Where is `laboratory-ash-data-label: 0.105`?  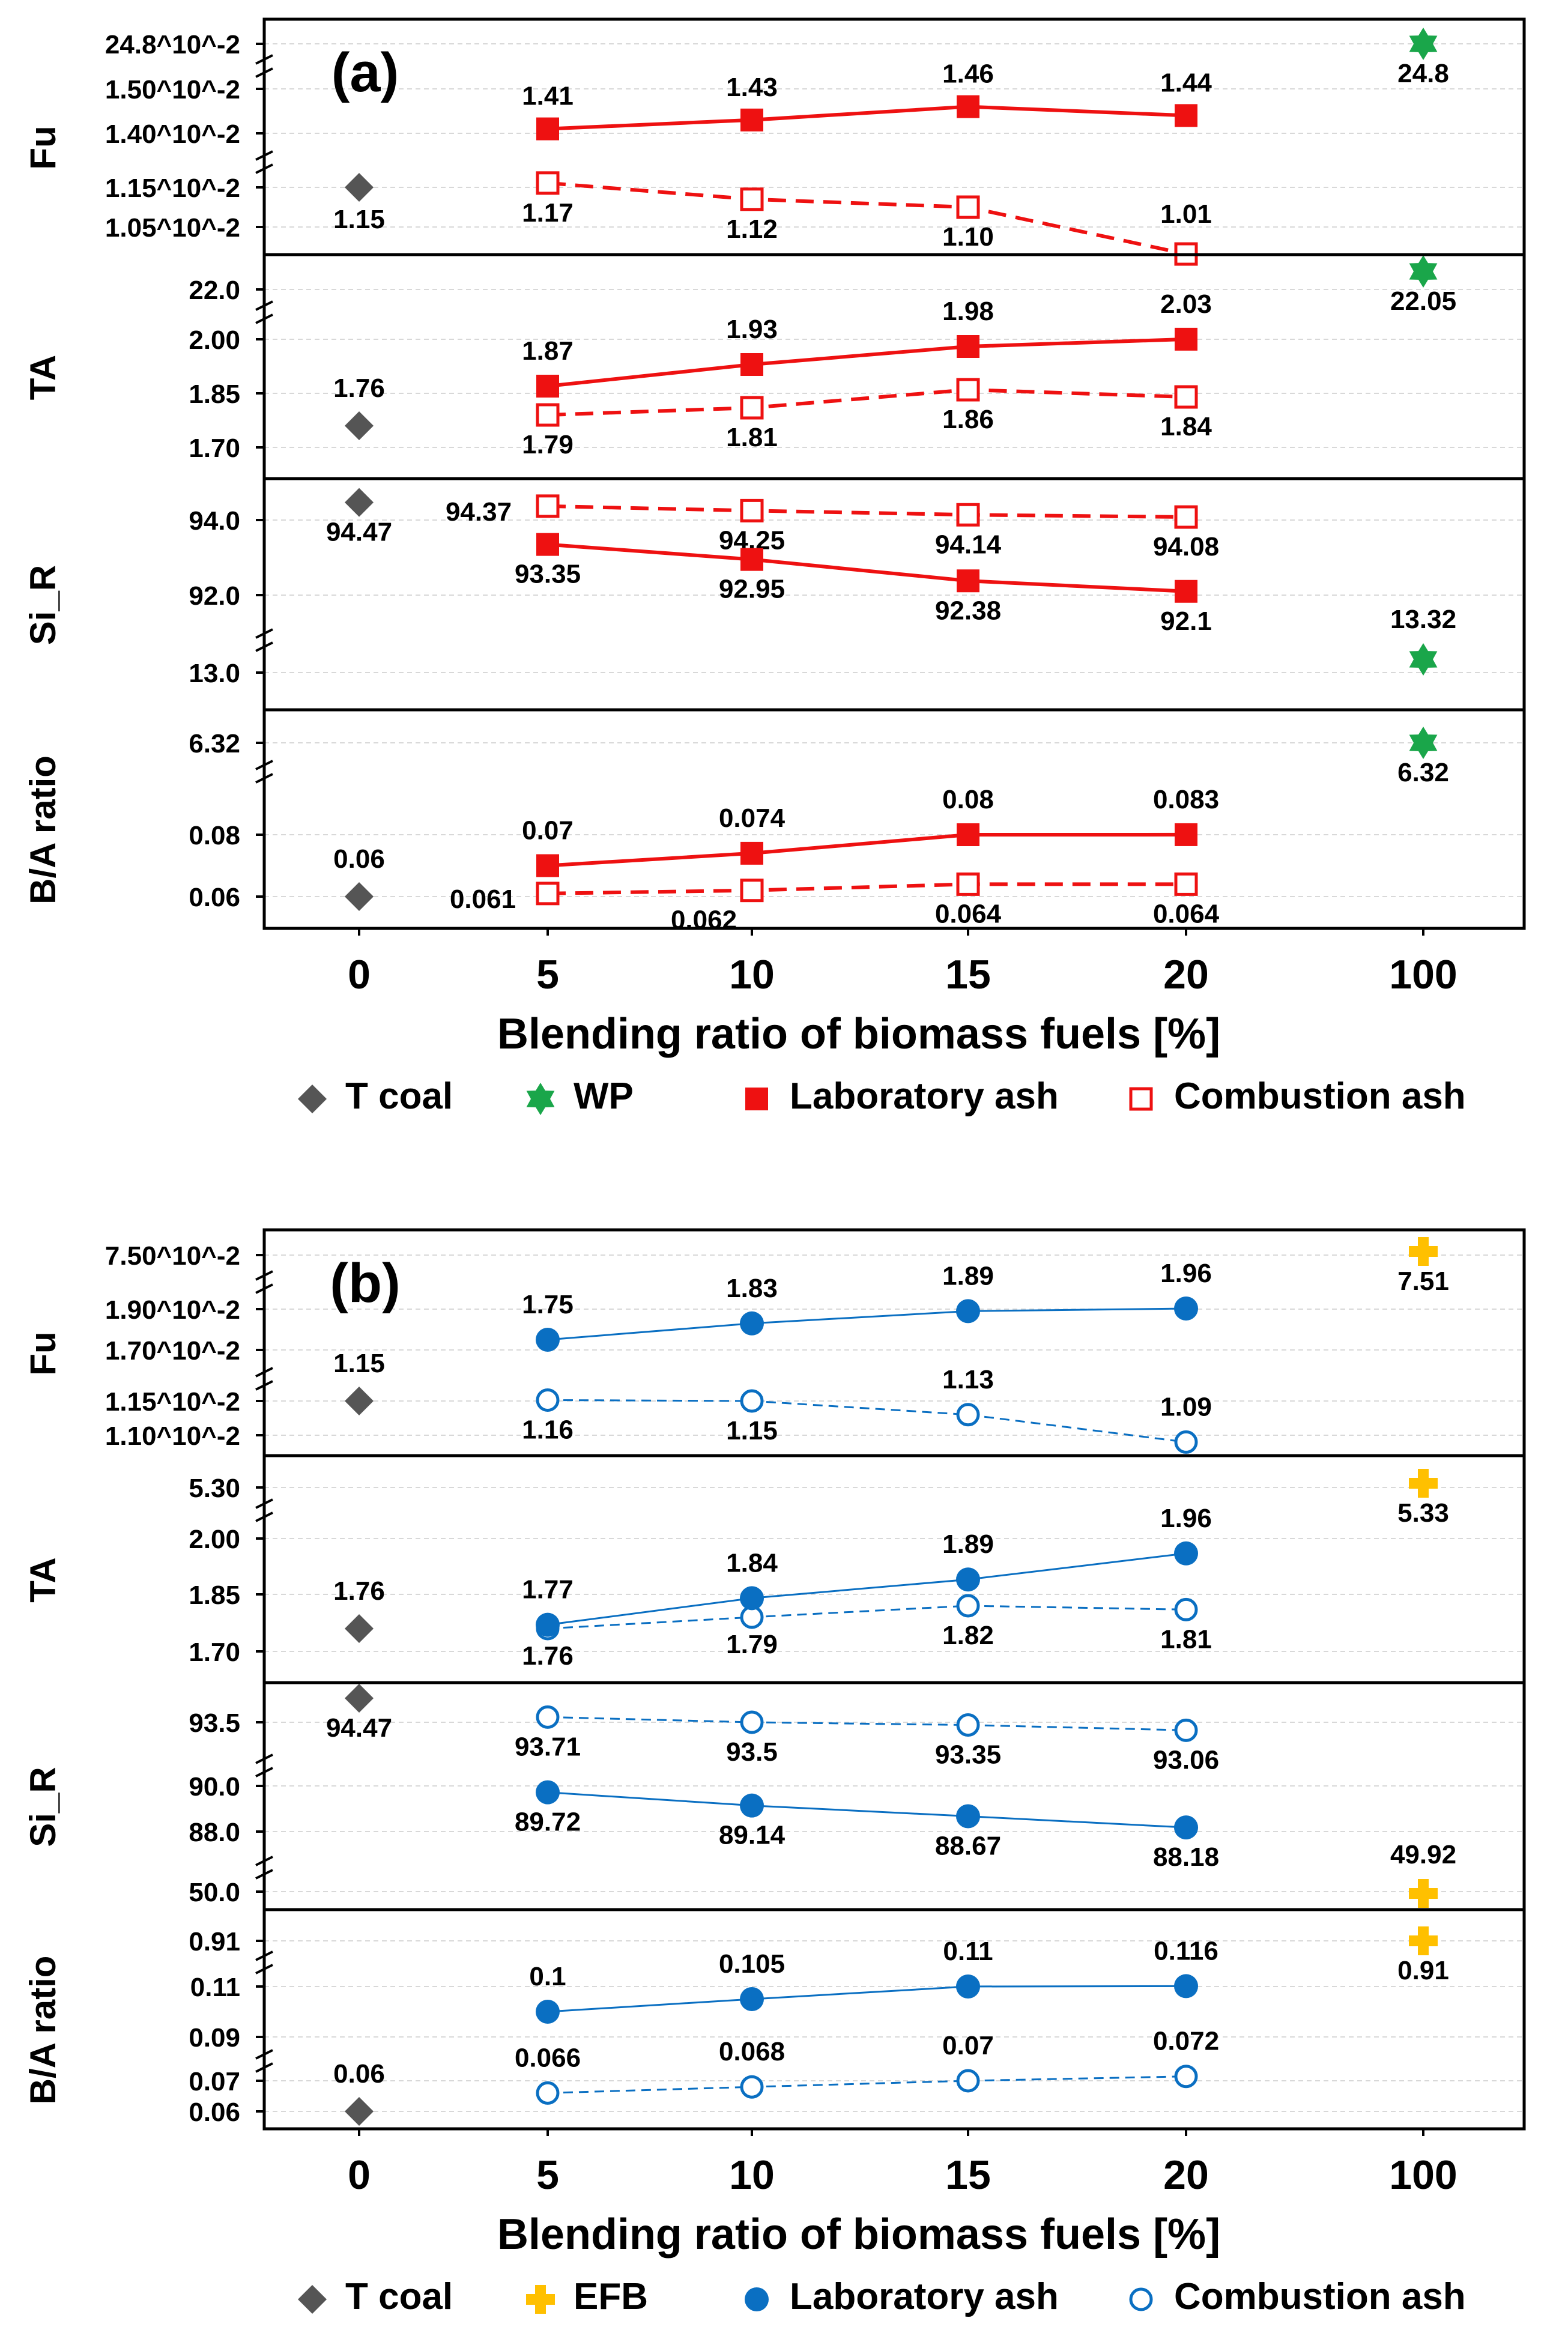
laboratory-ash-data-label: 0.105 is located at coordinates (752, 1964).